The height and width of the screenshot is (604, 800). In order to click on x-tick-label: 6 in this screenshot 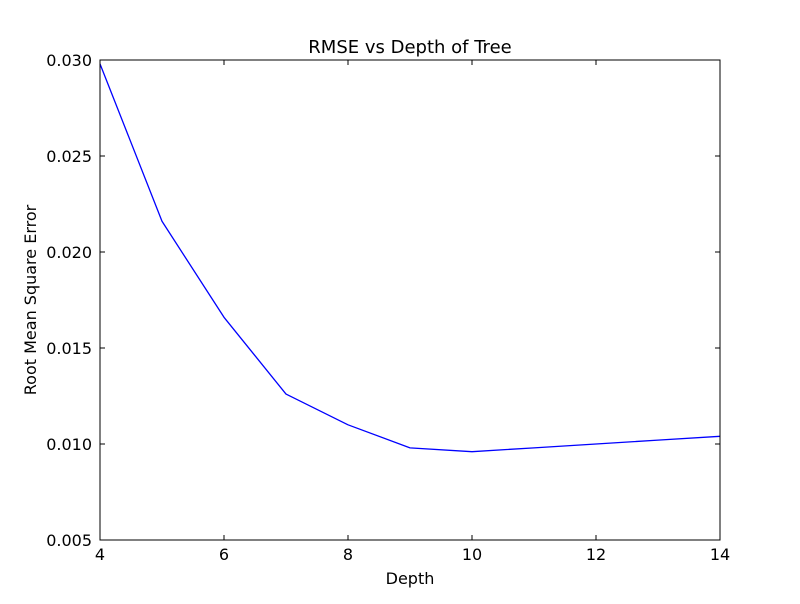, I will do `click(224, 554)`.